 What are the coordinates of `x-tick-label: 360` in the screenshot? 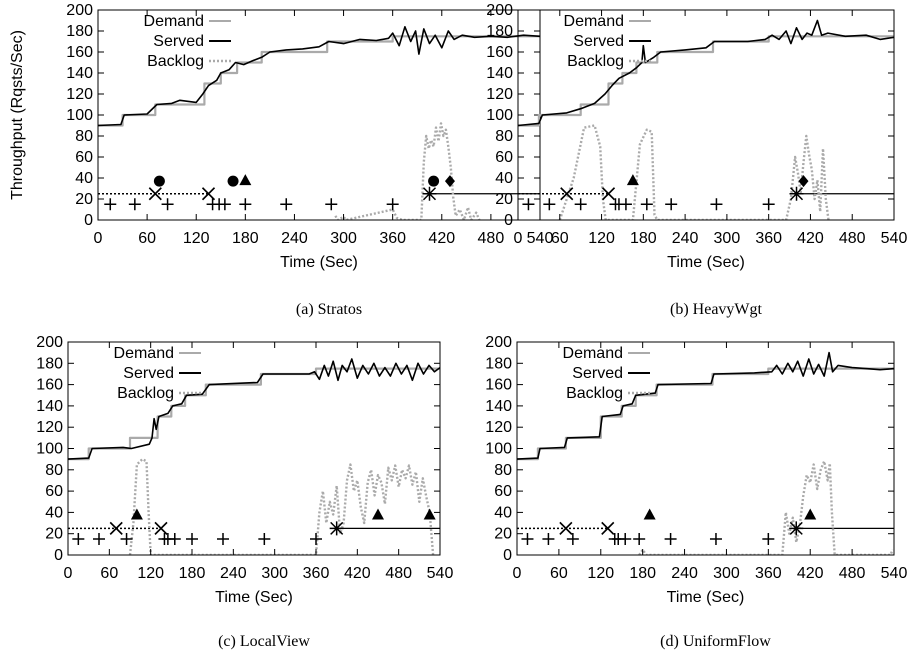 It's located at (768, 238).